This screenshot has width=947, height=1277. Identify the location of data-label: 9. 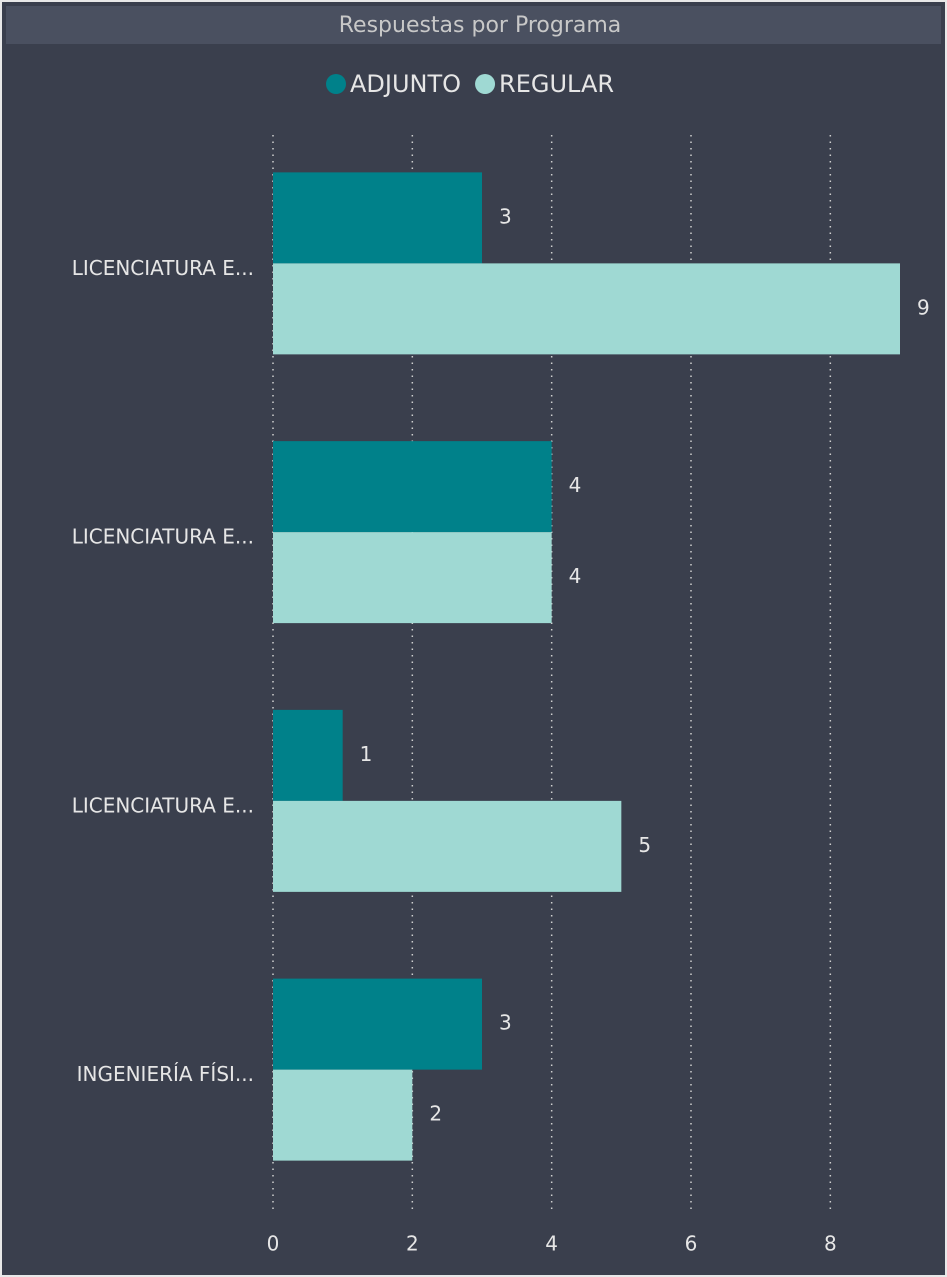
(923, 307).